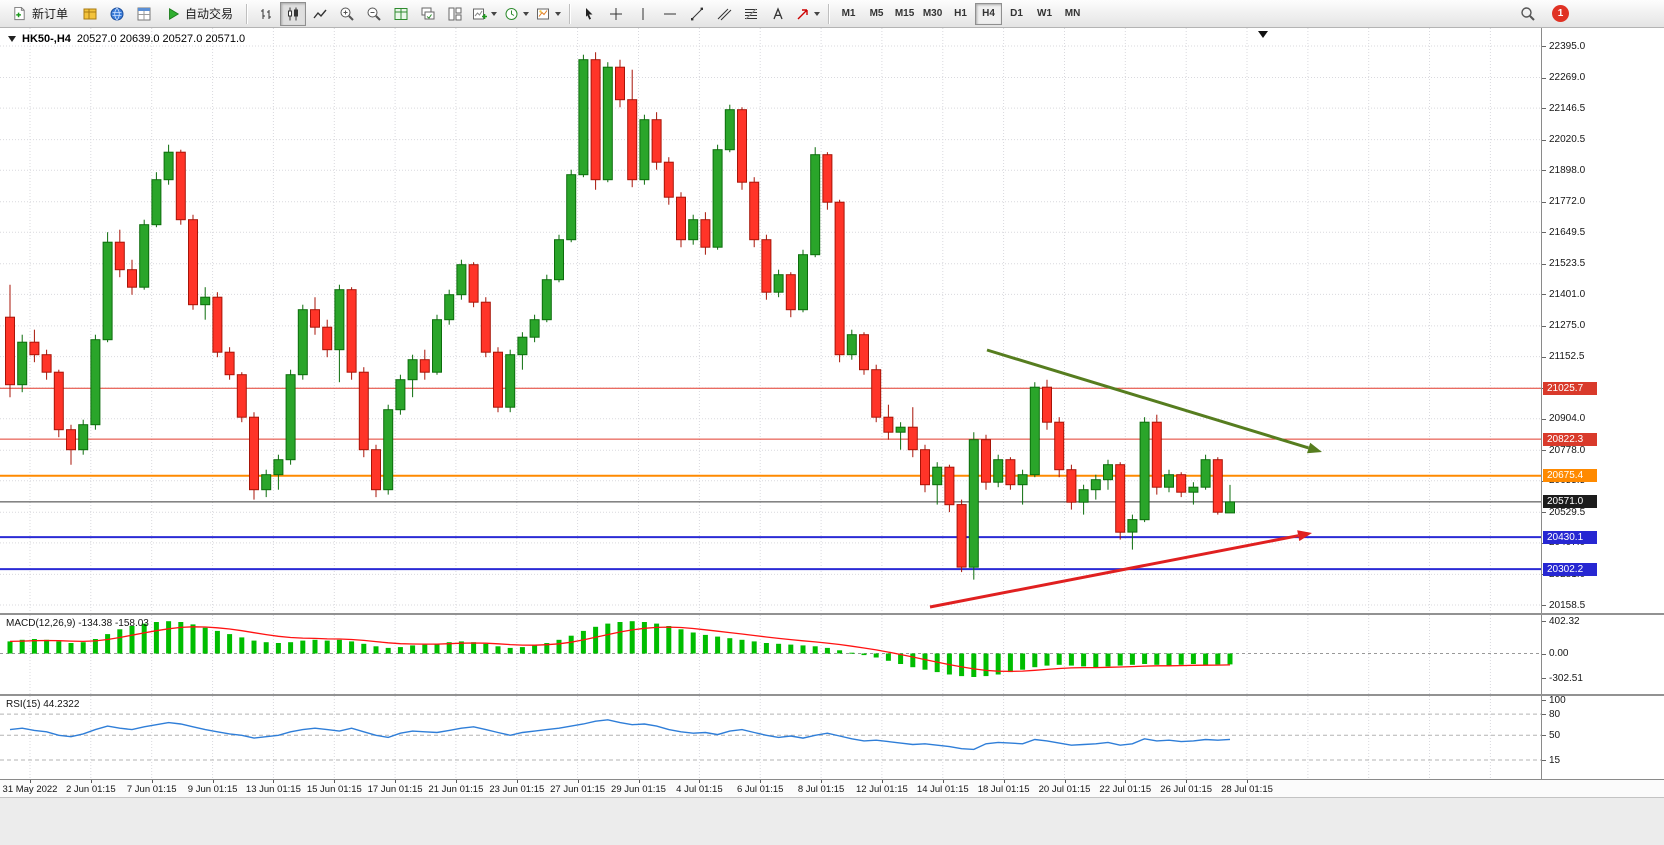 The width and height of the screenshot is (1664, 845). I want to click on line-chart-button, so click(320, 14).